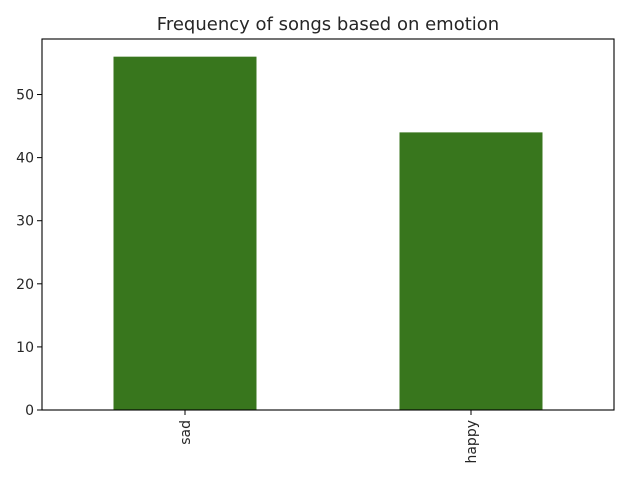  What do you see at coordinates (186, 432) in the screenshot?
I see `x-tick-label-sad: sad` at bounding box center [186, 432].